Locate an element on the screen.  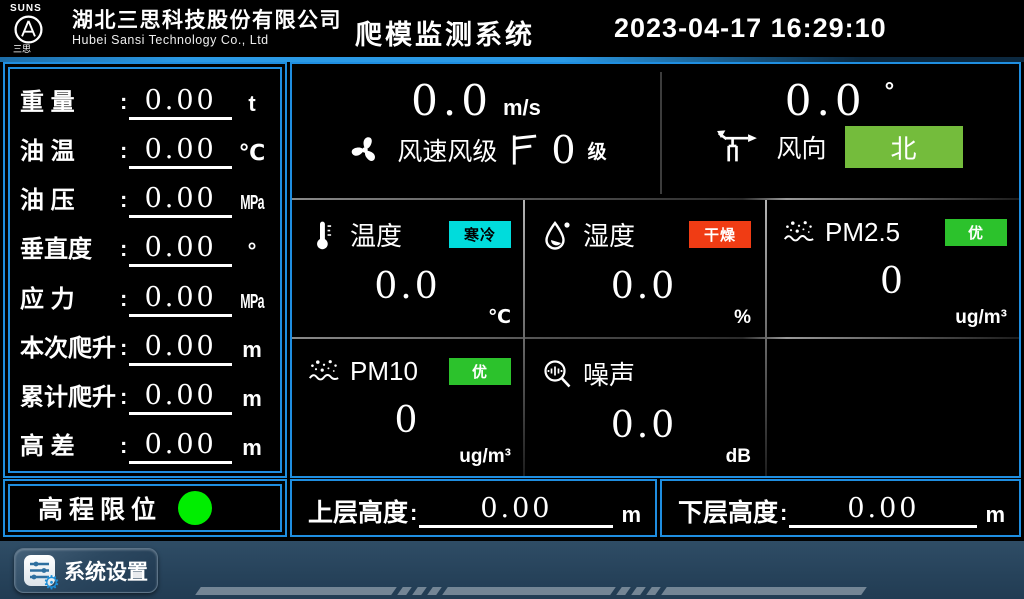
system-settings-button: ⚙ 系统设置 is located at coordinates (86, 570).